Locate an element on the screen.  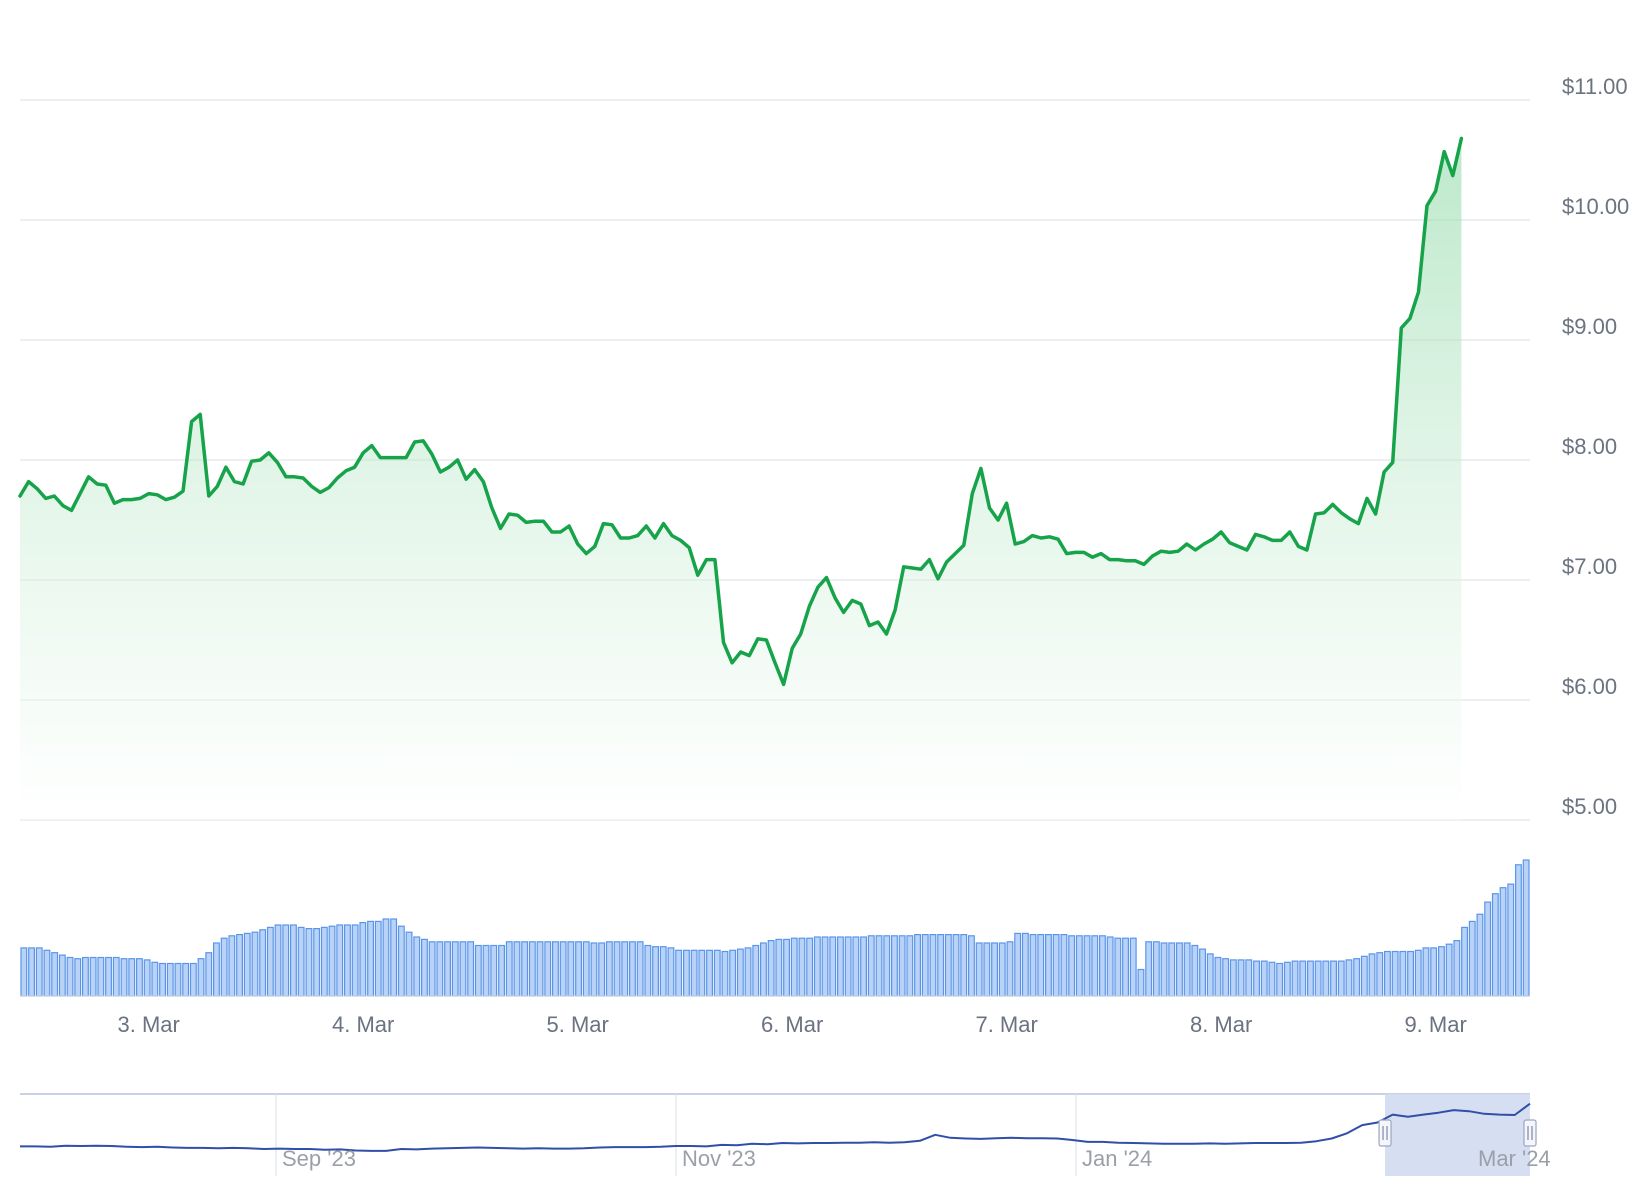
x-tick-label: 5. Mar is located at coordinates (577, 1024).